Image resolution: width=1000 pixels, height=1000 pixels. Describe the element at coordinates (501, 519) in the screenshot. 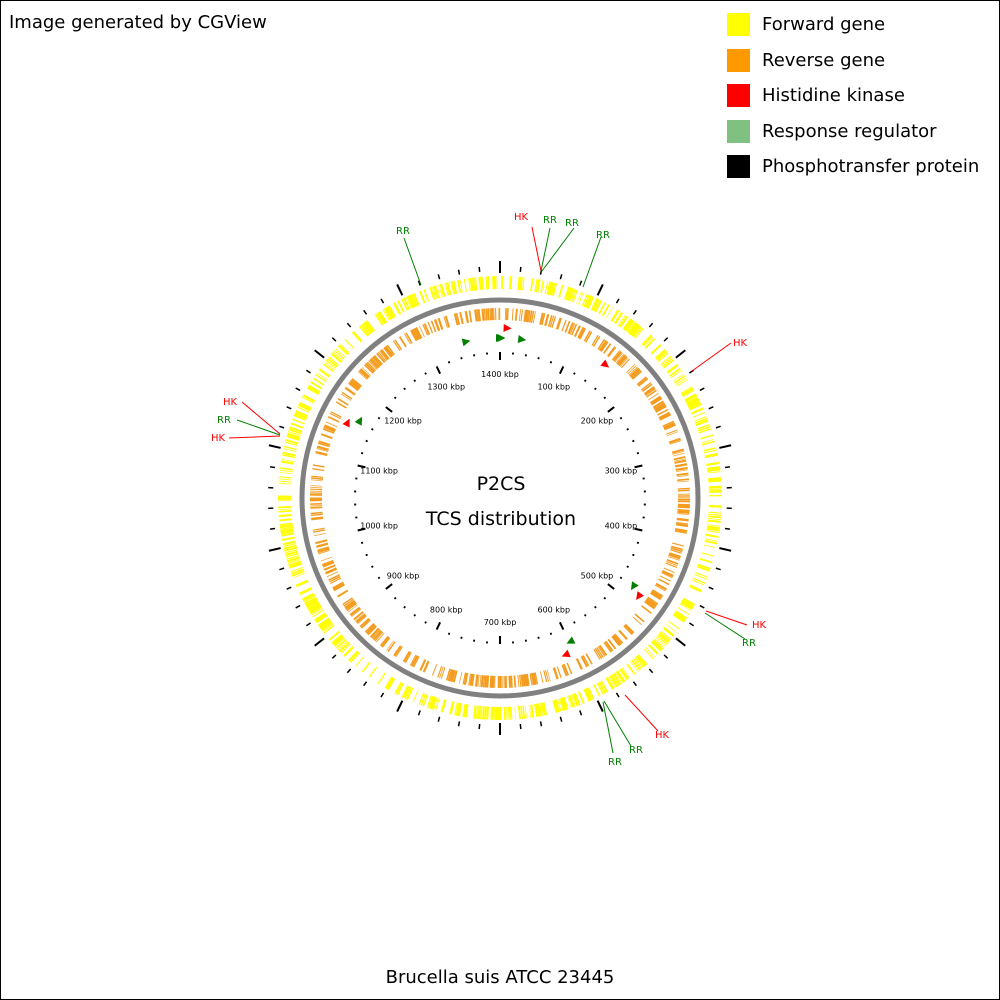

I see `center-subtitle: TCS distribution` at that location.